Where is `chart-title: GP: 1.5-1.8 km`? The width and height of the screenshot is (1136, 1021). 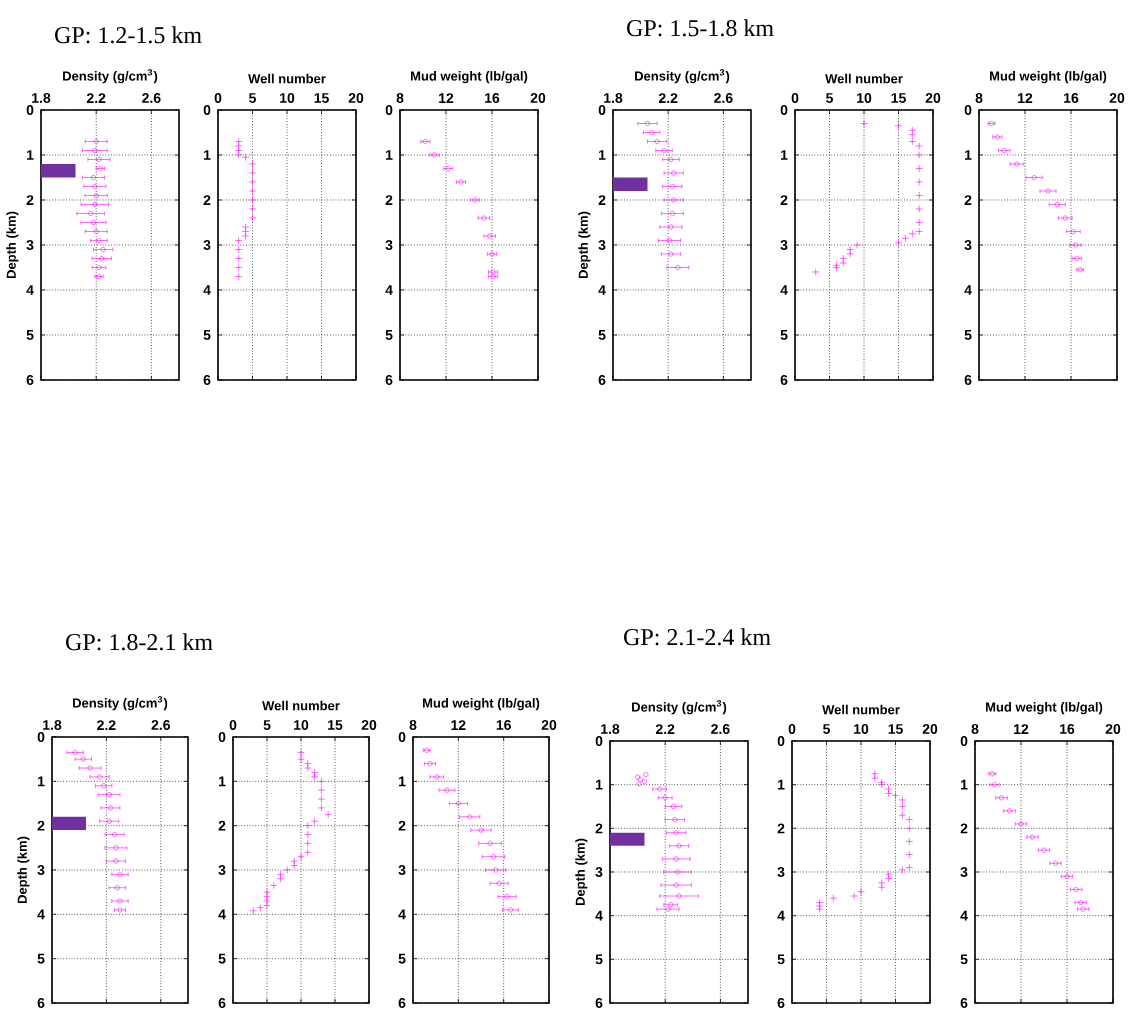
chart-title: GP: 1.5-1.8 km is located at coordinates (700, 28).